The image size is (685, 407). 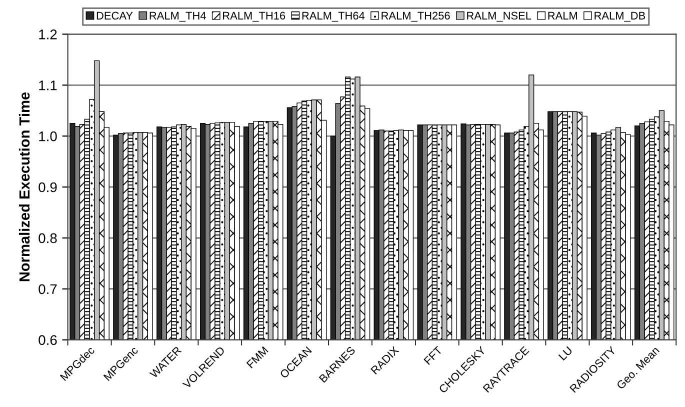 What do you see at coordinates (47, 340) in the screenshot?
I see `y-tick-label: 0.6` at bounding box center [47, 340].